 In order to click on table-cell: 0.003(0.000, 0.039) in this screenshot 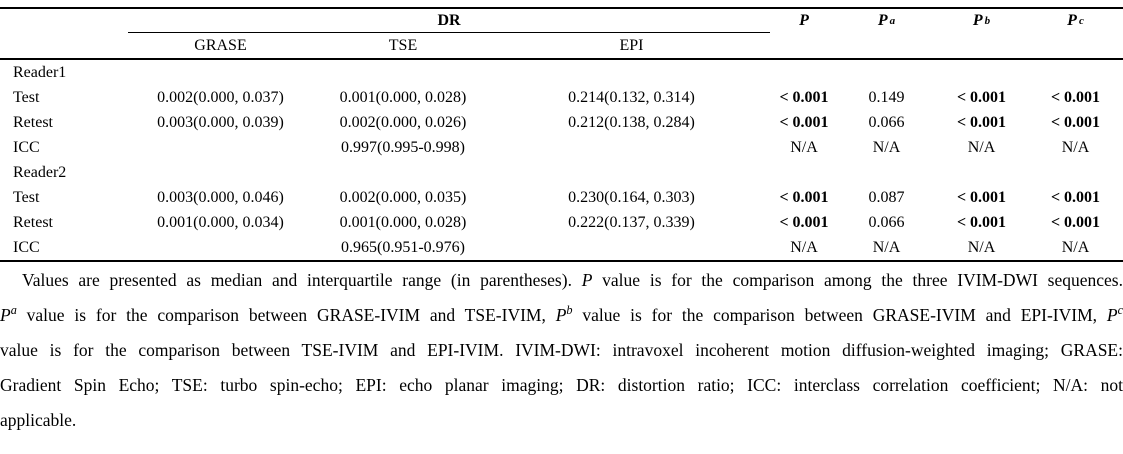, I will do `click(220, 122)`.